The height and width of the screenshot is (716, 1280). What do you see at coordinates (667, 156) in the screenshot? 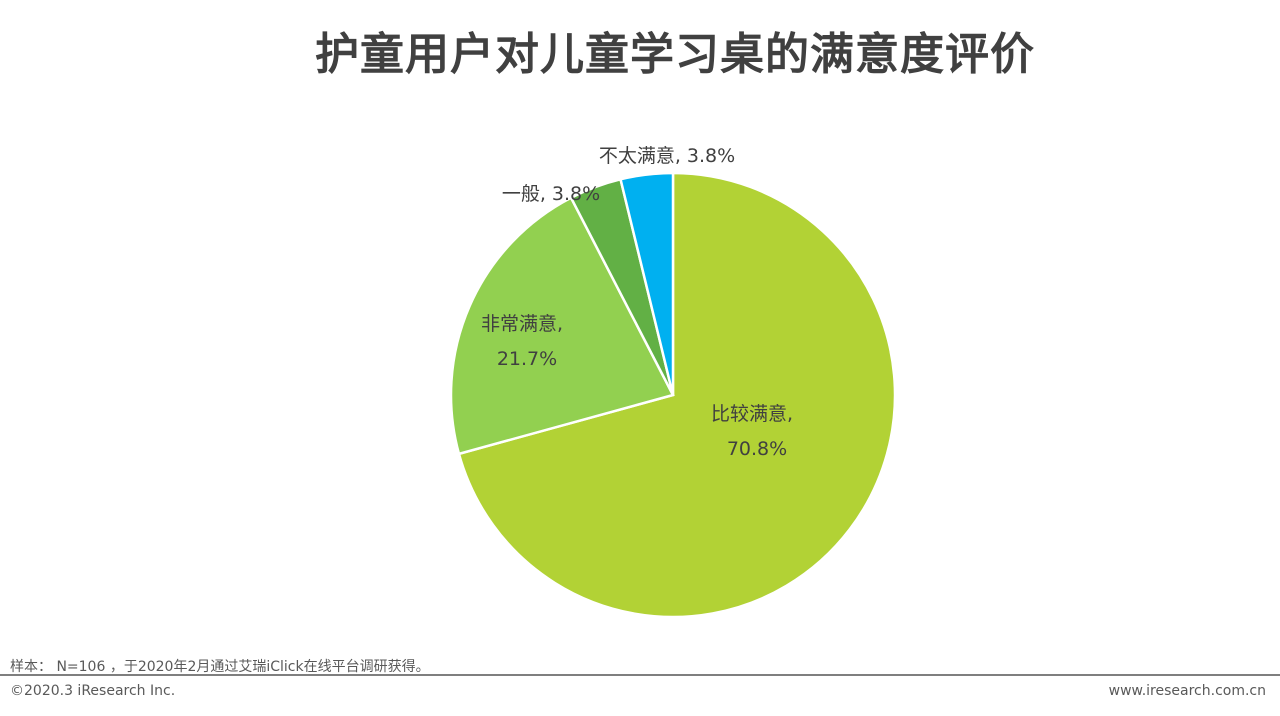
I see `slice-label-3: 不太满意, 3.8%` at bounding box center [667, 156].